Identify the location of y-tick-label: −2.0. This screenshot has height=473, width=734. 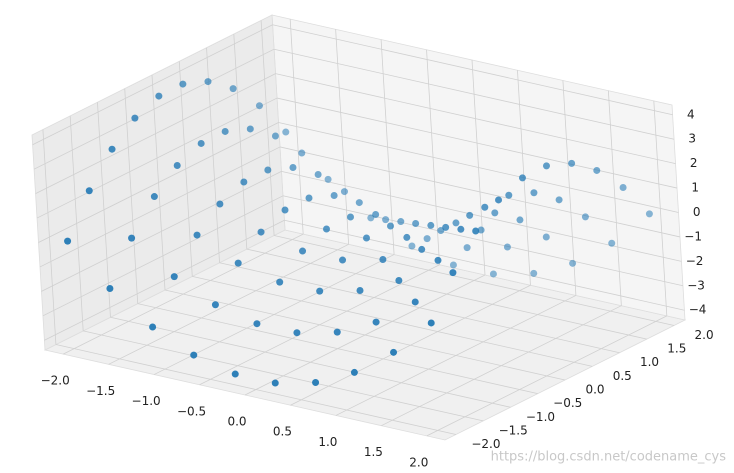
(485, 444).